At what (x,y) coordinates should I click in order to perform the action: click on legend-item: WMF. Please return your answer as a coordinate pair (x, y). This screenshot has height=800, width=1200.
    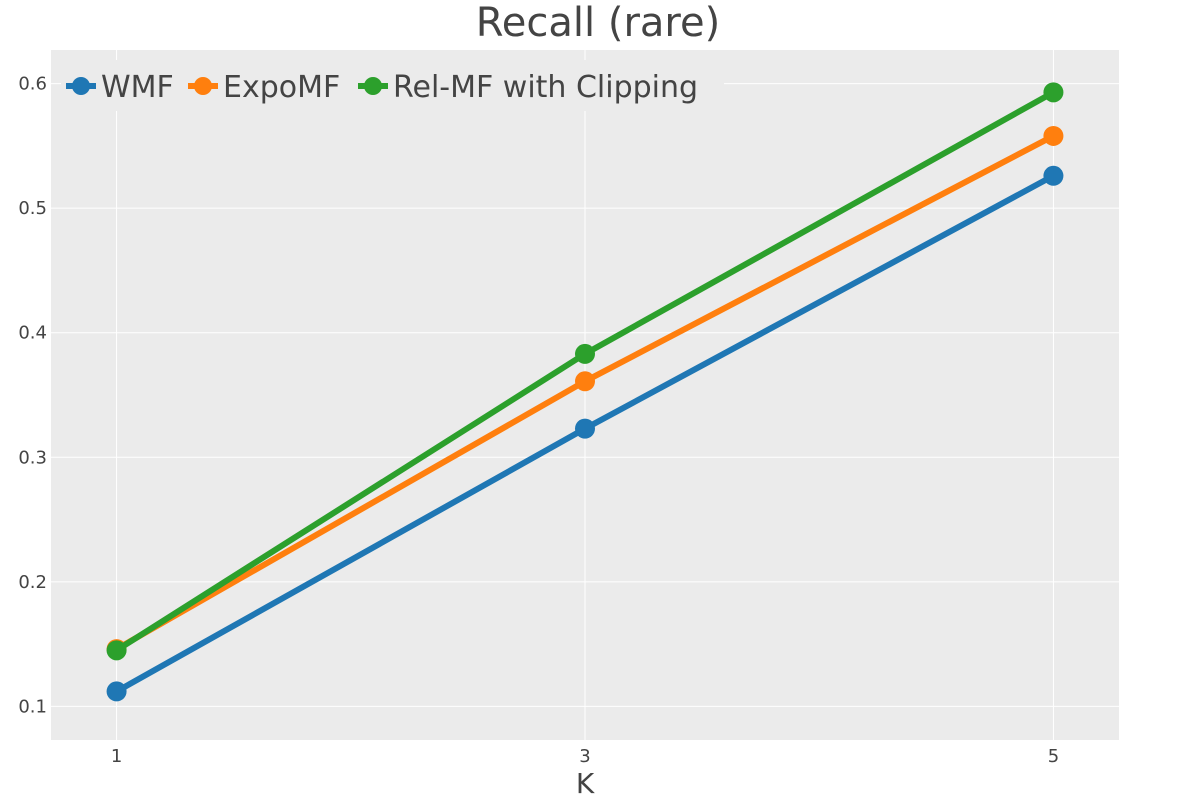
    Looking at the image, I should click on (120, 87).